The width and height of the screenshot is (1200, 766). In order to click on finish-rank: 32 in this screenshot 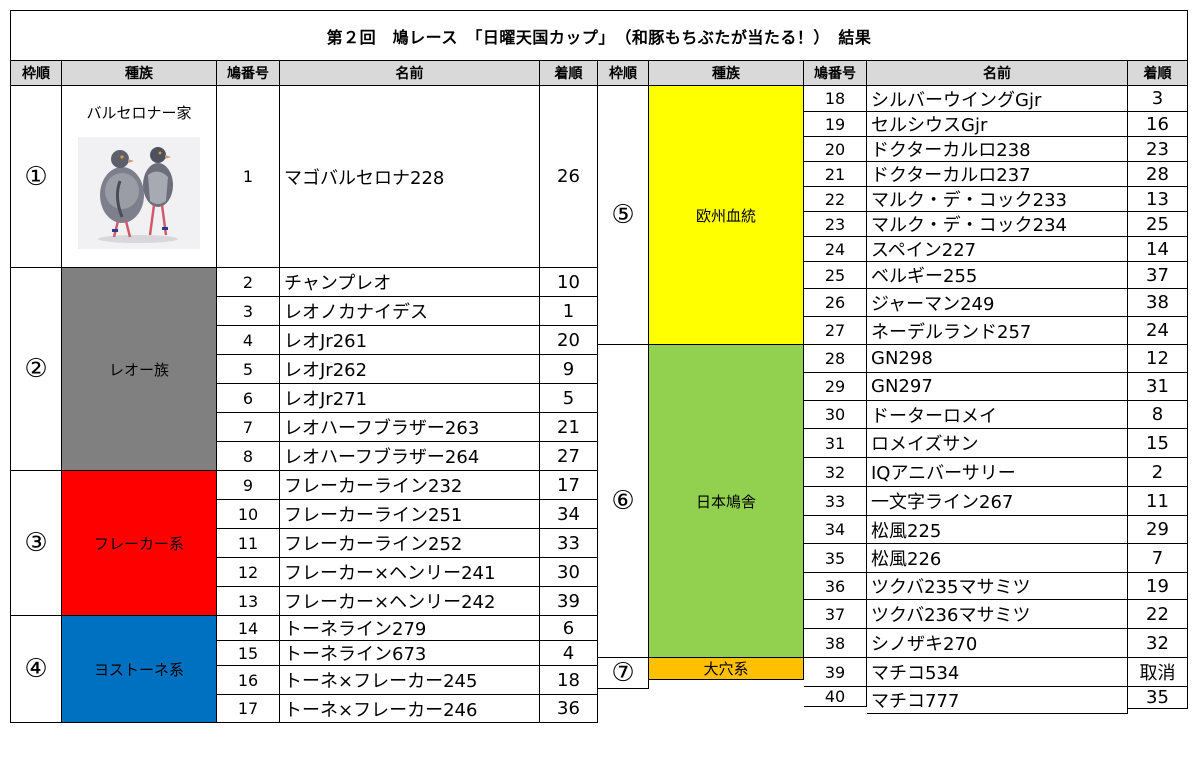, I will do `click(1158, 643)`.